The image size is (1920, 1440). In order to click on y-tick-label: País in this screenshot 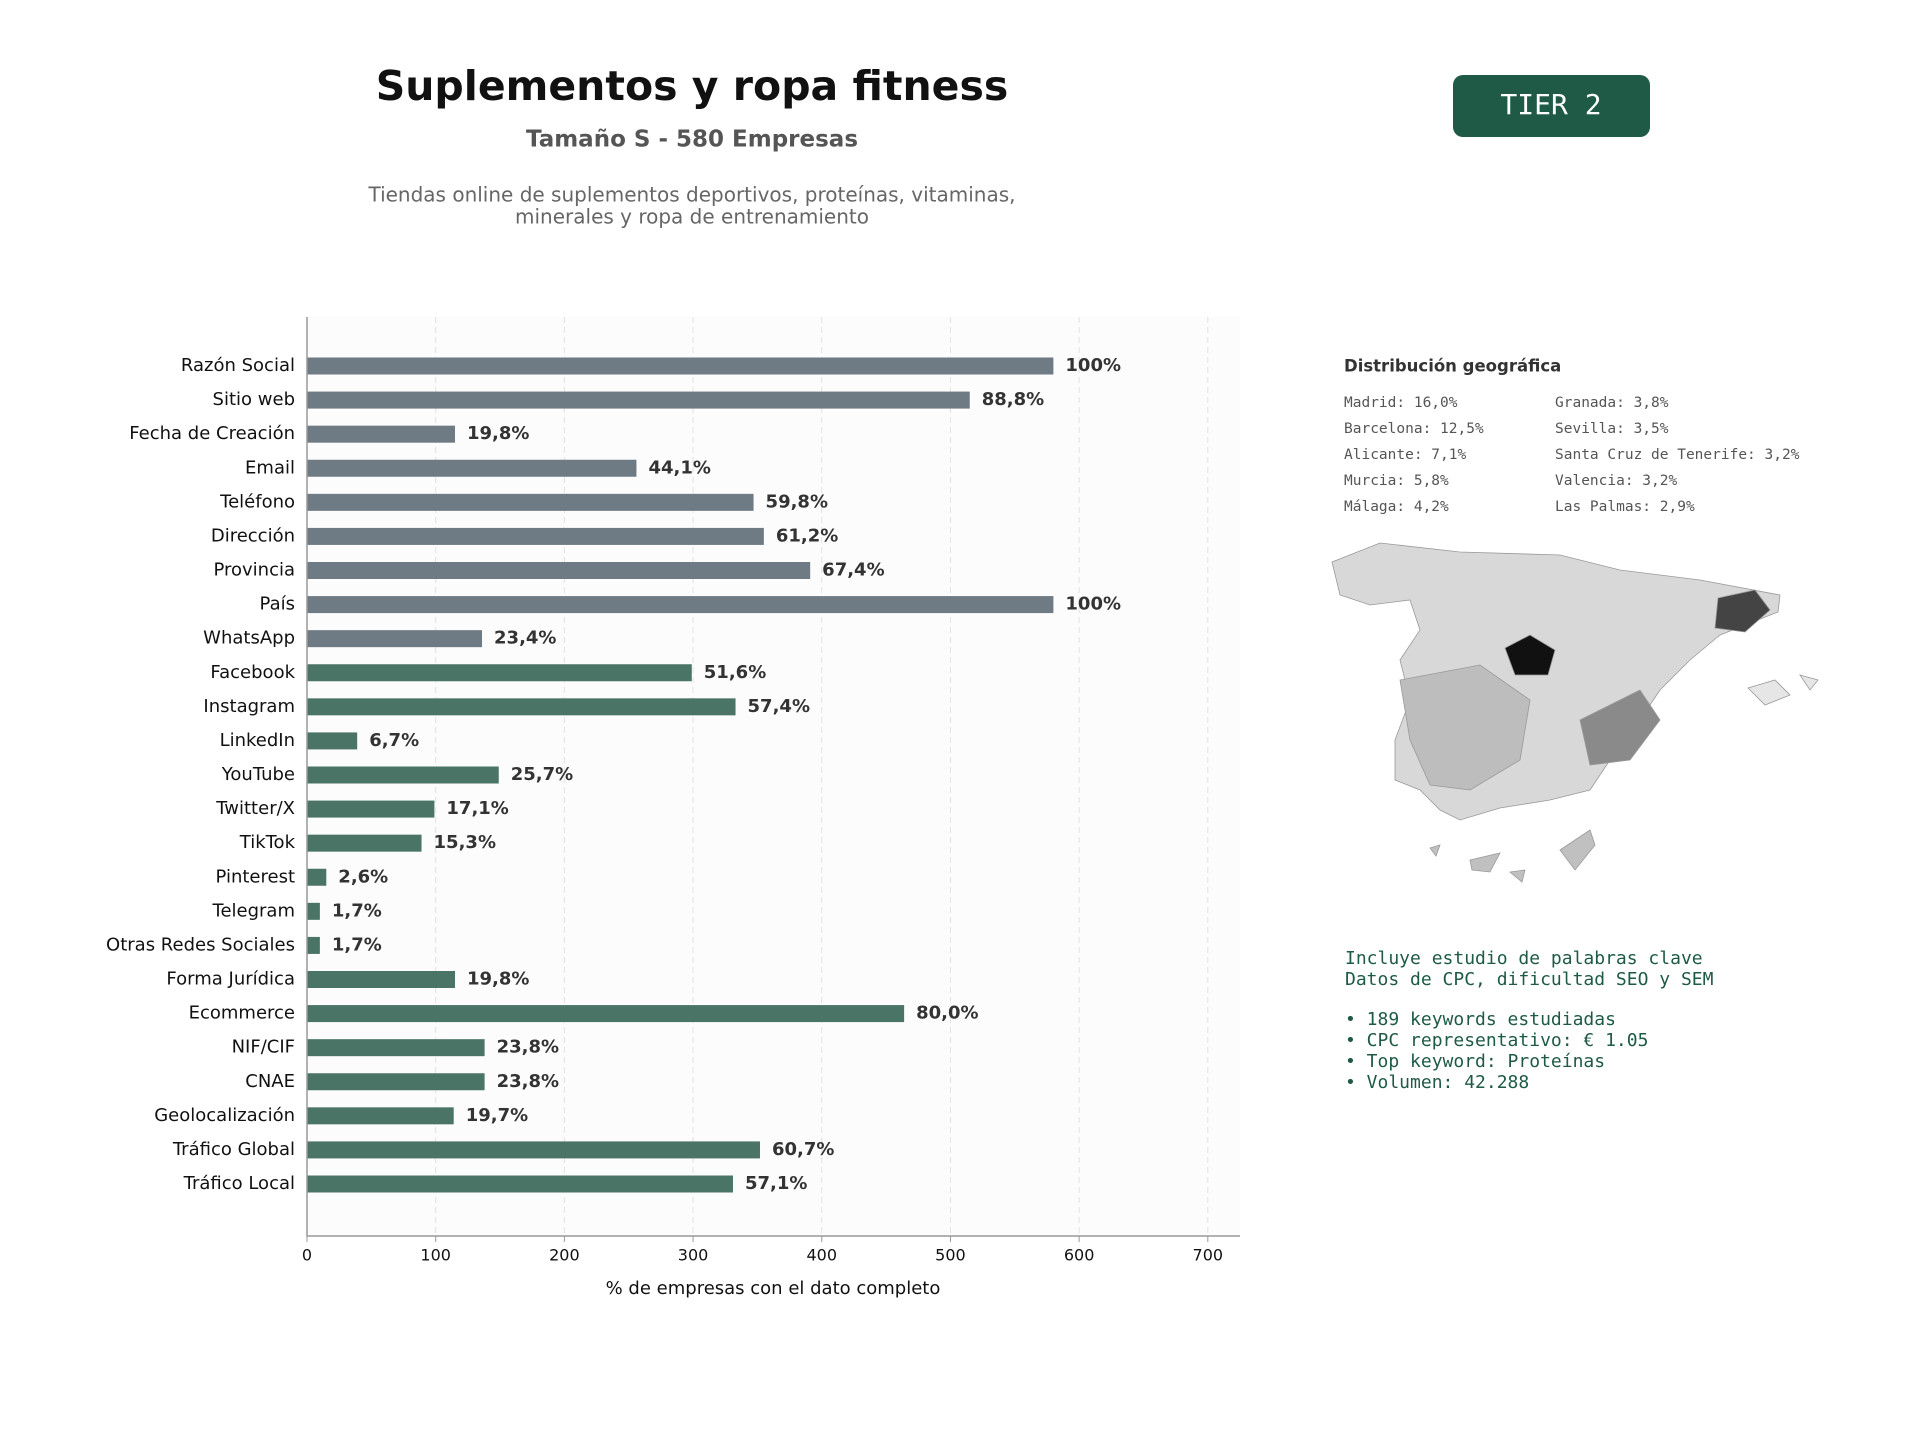, I will do `click(277, 604)`.